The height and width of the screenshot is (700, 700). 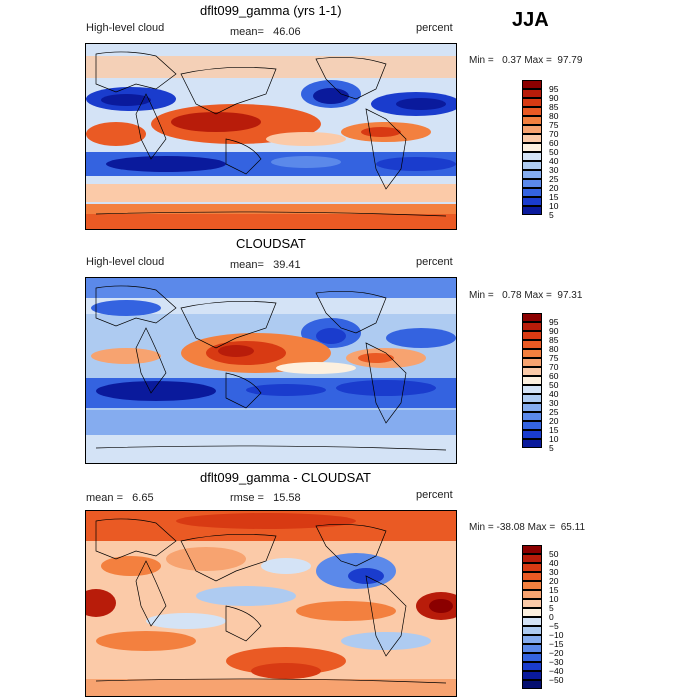 I want to click on cloud-field-map, so click(x=271, y=136).